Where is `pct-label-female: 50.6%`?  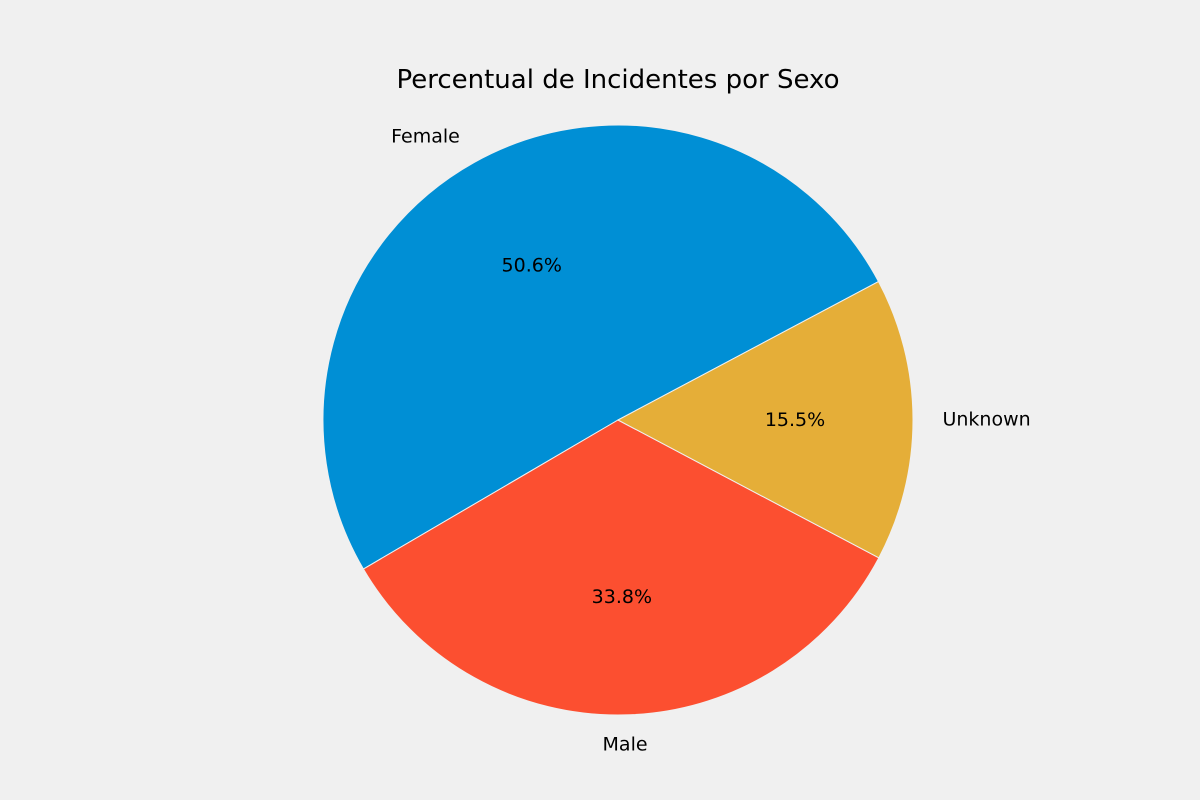
pct-label-female: 50.6% is located at coordinates (532, 265).